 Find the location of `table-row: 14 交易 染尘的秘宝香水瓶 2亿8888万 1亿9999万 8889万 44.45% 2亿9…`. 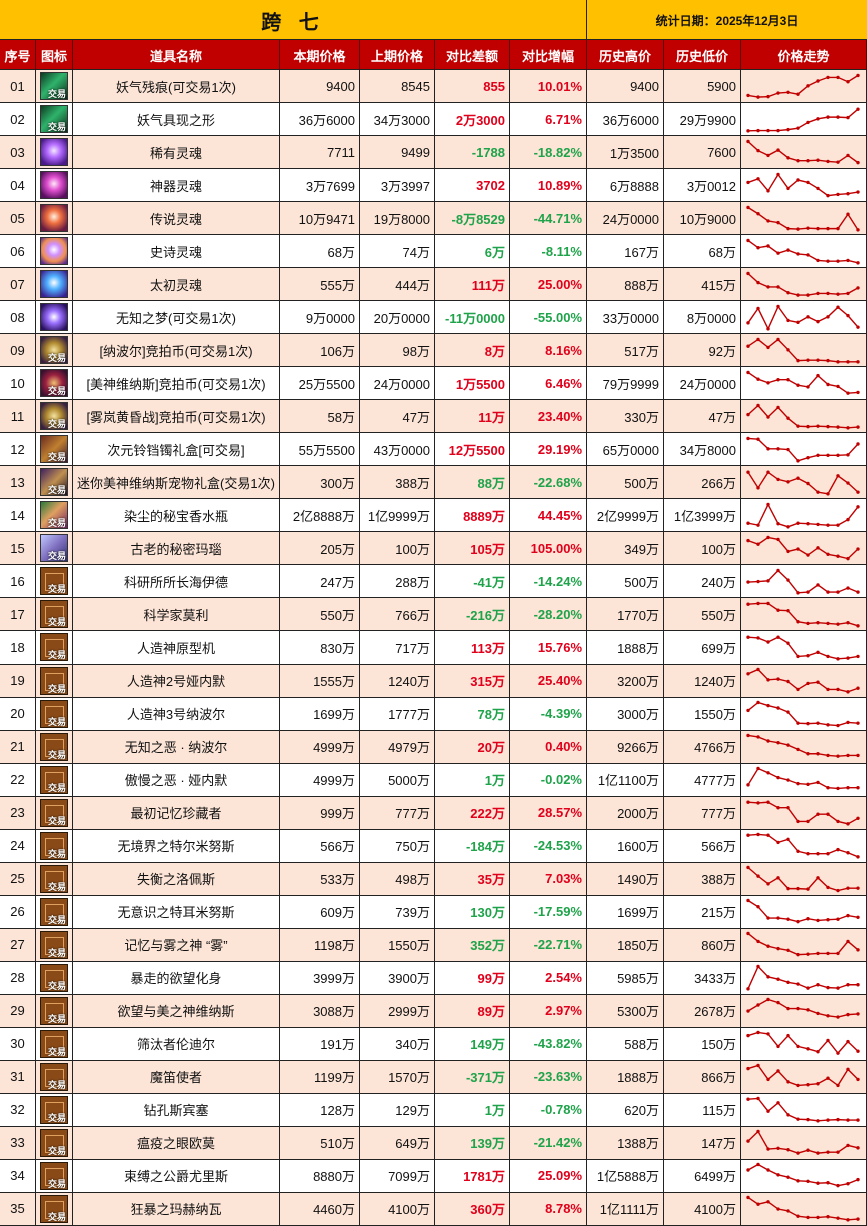

table-row: 14 交易 染尘的秘宝香水瓶 2亿8888万 1亿9999万 8889万 44.45% 2亿9… is located at coordinates (433, 516).